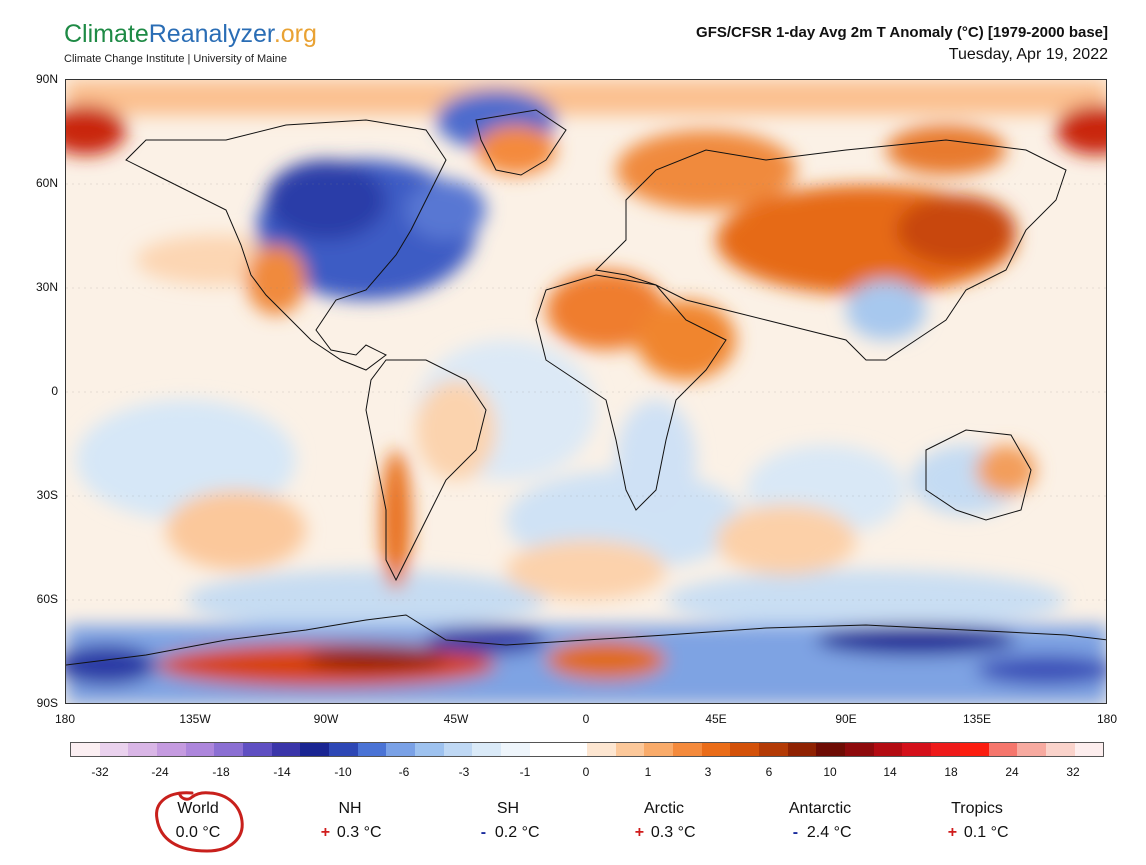  Describe the element at coordinates (350, 821) in the screenshot. I see `stat-nh: NH + 0.3 °C` at that location.